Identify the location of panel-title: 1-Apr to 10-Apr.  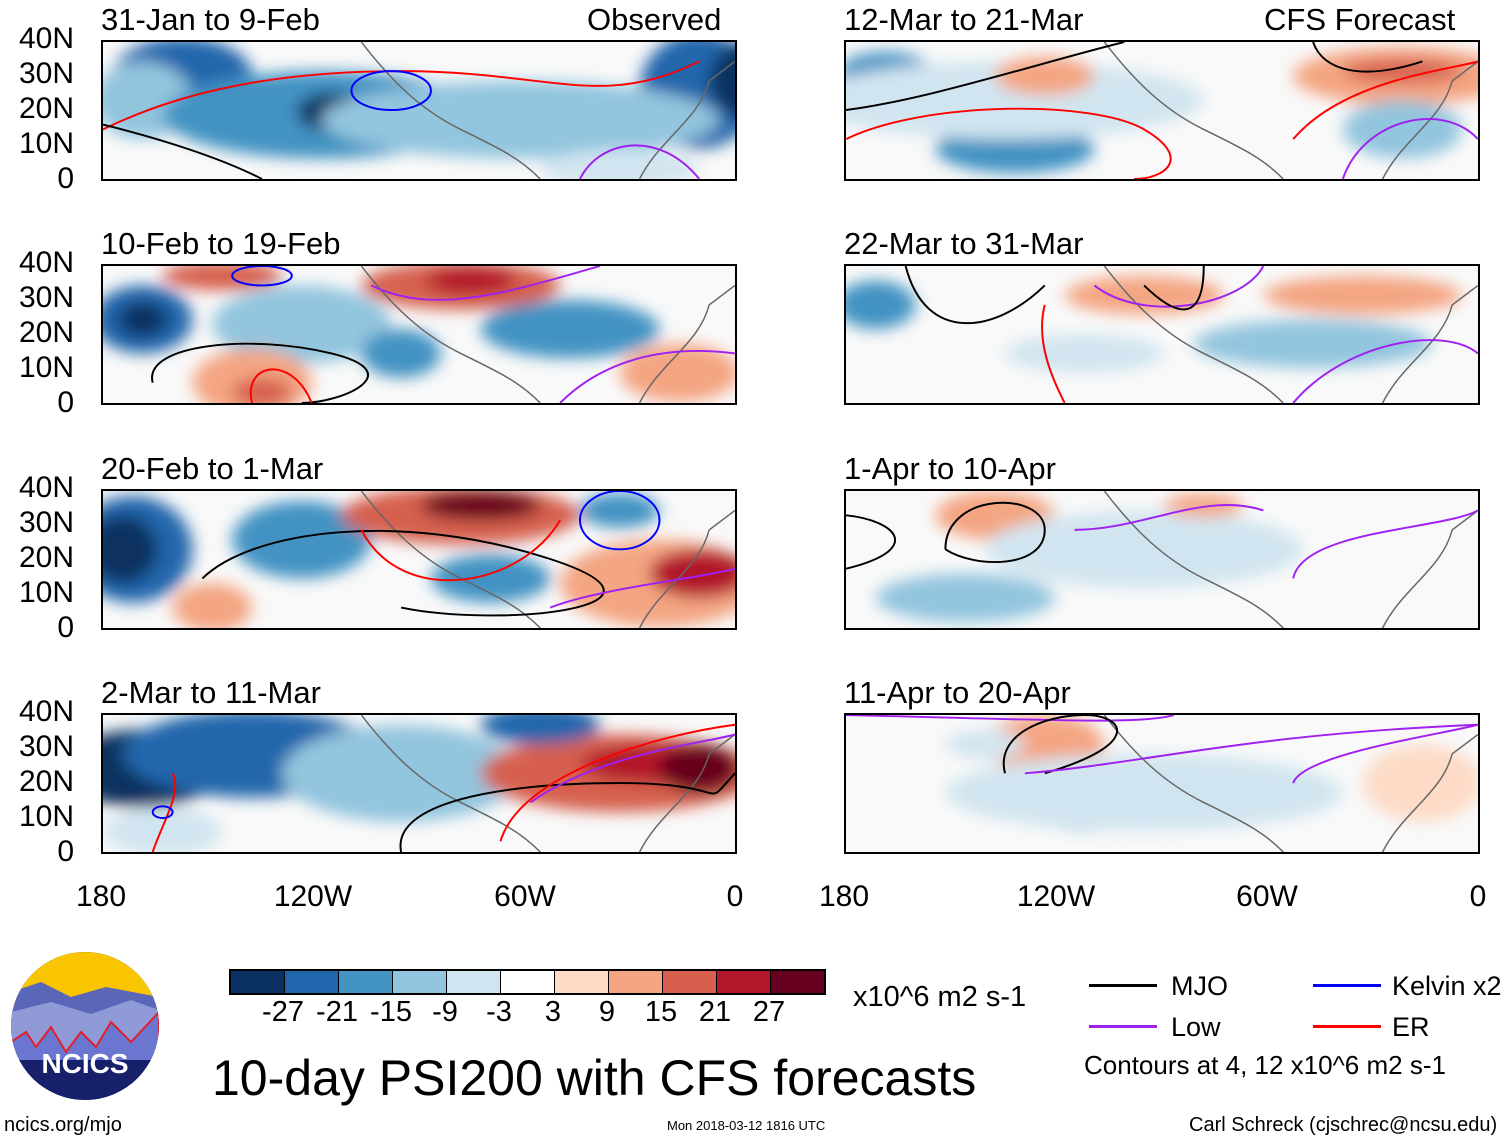
(950, 468).